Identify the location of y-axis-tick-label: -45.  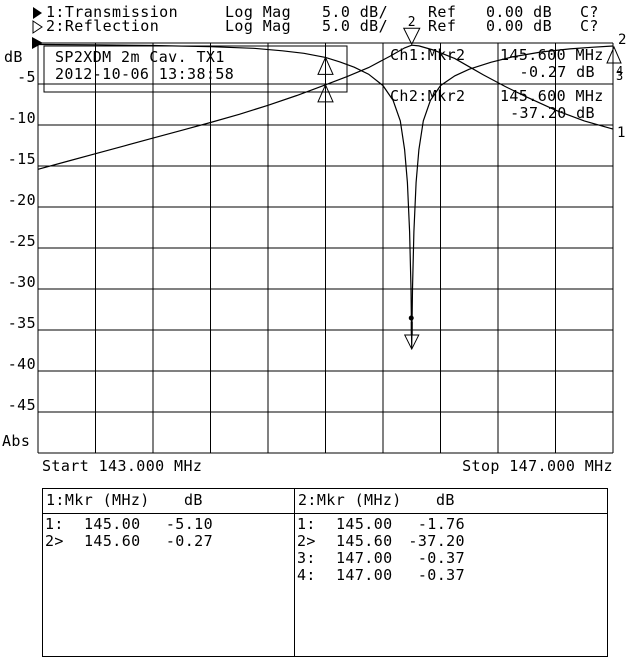
(21, 405).